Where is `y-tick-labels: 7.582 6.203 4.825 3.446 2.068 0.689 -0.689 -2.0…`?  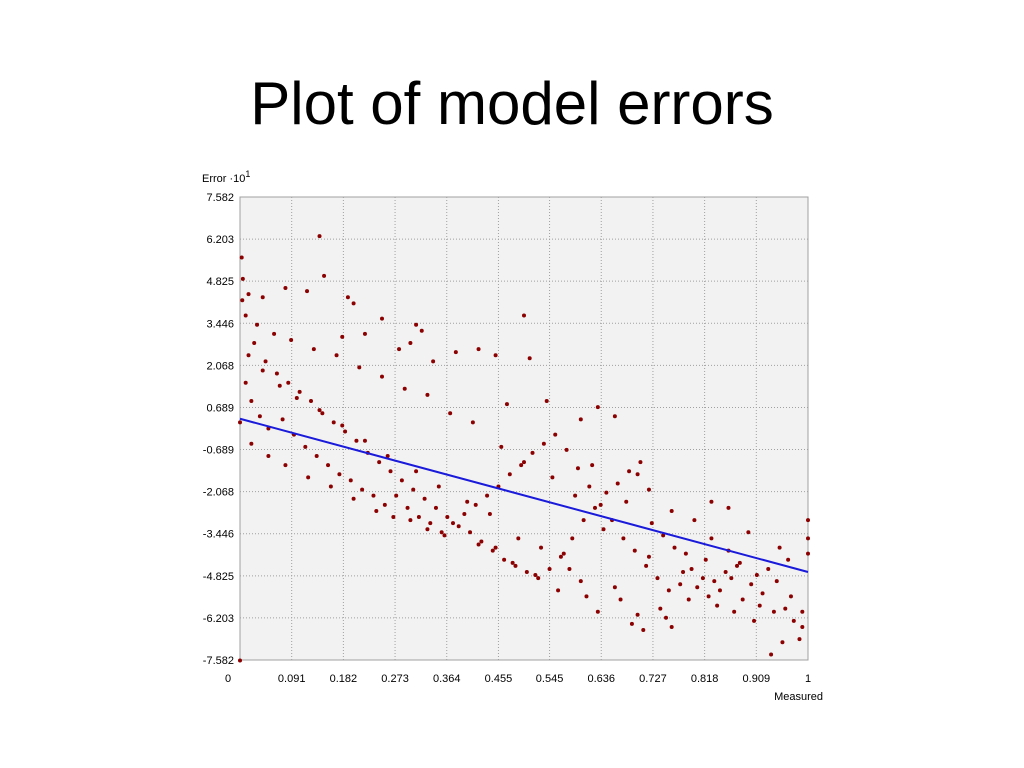
y-tick-labels: 7.582 6.203 4.825 3.446 2.068 0.689 -0.689 -2.0… is located at coordinates (218, 429).